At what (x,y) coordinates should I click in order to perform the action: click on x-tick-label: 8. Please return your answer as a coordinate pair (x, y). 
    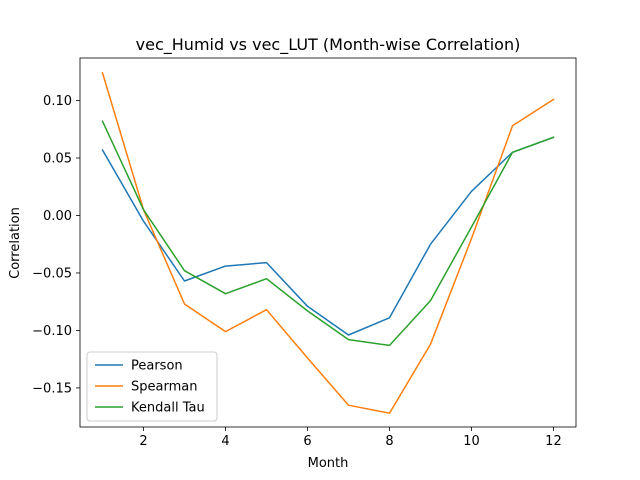
    Looking at the image, I should click on (389, 441).